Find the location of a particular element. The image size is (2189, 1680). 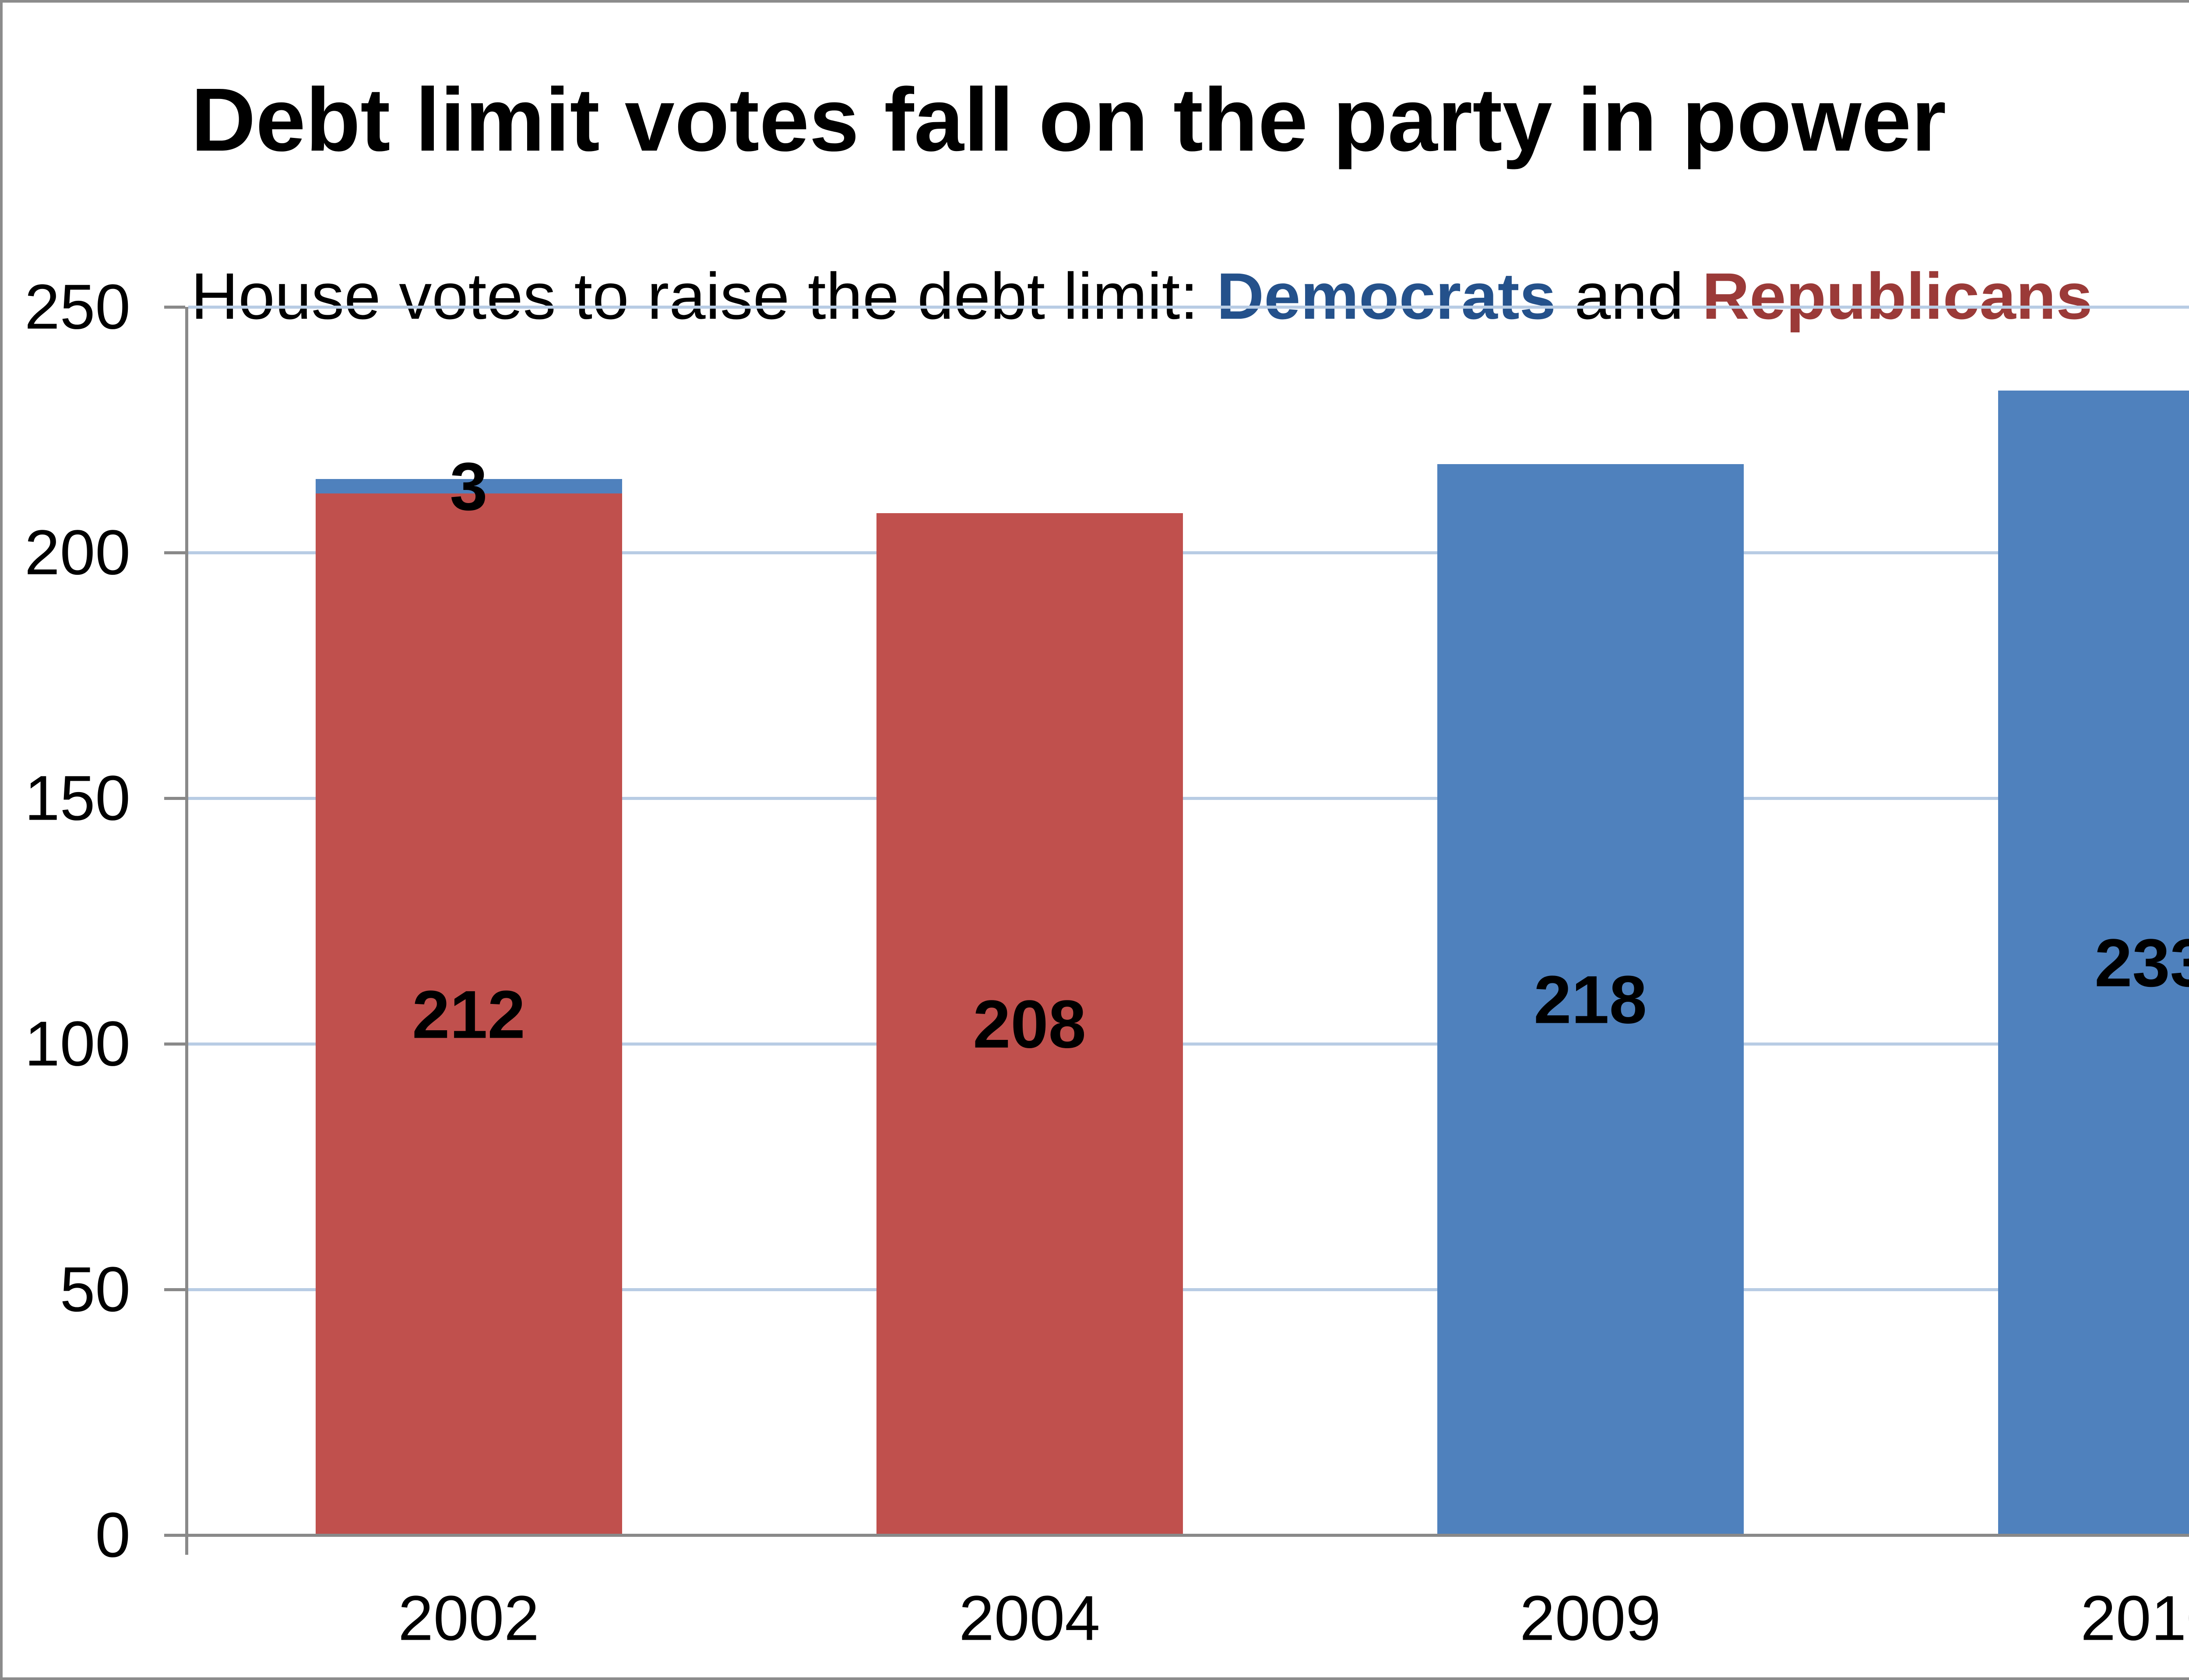

bar-segment-2002-democrats is located at coordinates (468, 487).